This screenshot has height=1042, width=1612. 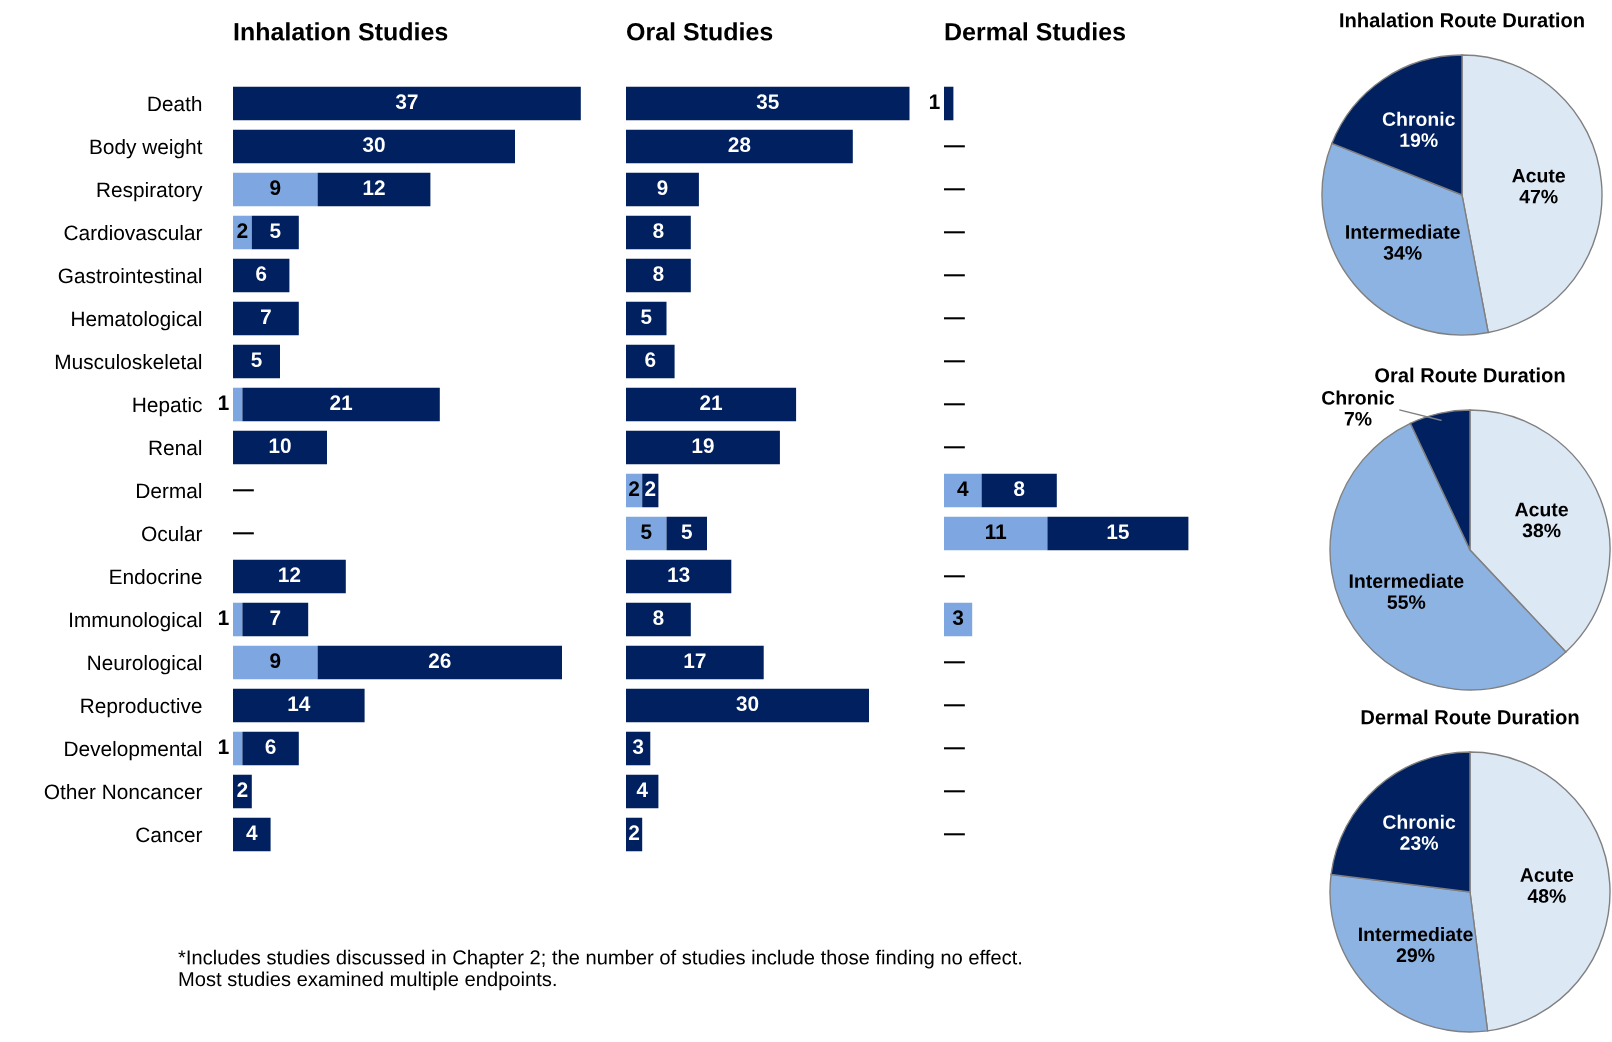 What do you see at coordinates (169, 835) in the screenshot?
I see `y-tick-label: Cancer` at bounding box center [169, 835].